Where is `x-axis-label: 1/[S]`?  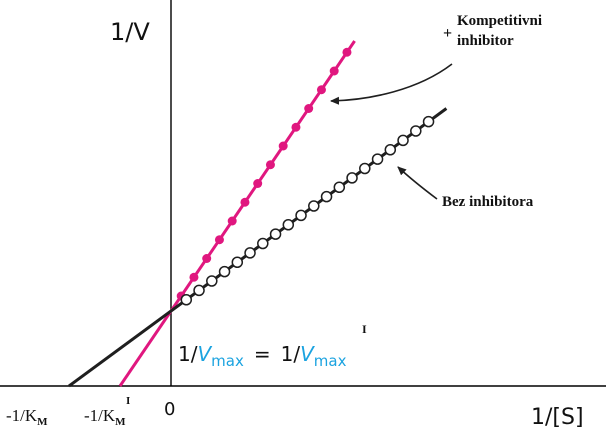
x-axis-label: 1/[S] is located at coordinates (557, 417).